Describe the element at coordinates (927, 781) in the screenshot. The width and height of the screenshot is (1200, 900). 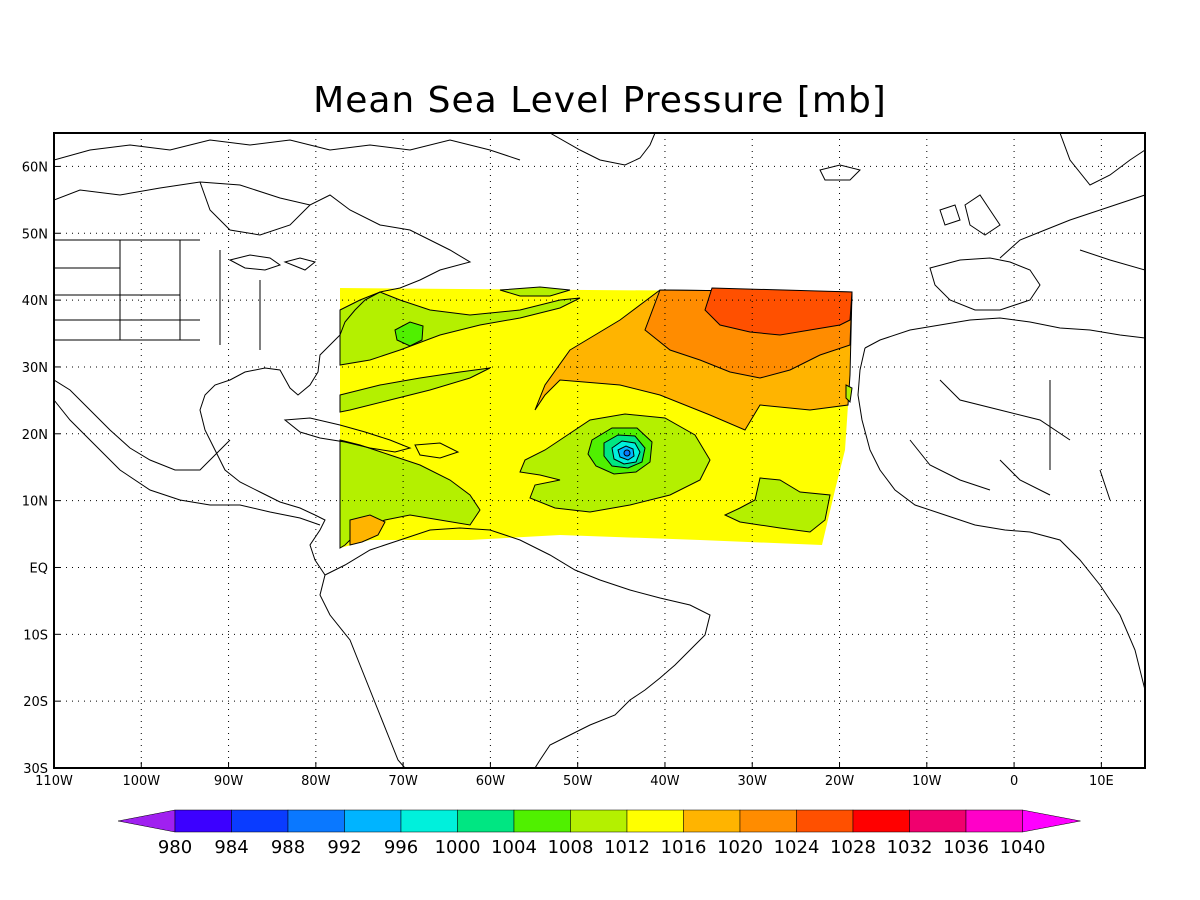
I see `lon-tick-label: 10W` at that location.